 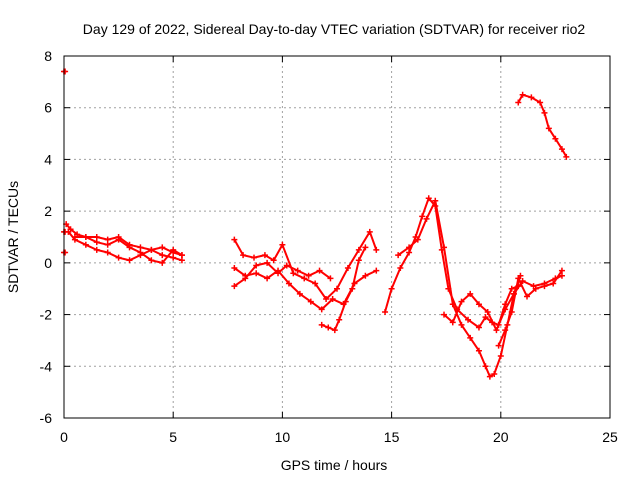 What do you see at coordinates (501, 437) in the screenshot?
I see `x-tick-label: 20` at bounding box center [501, 437].